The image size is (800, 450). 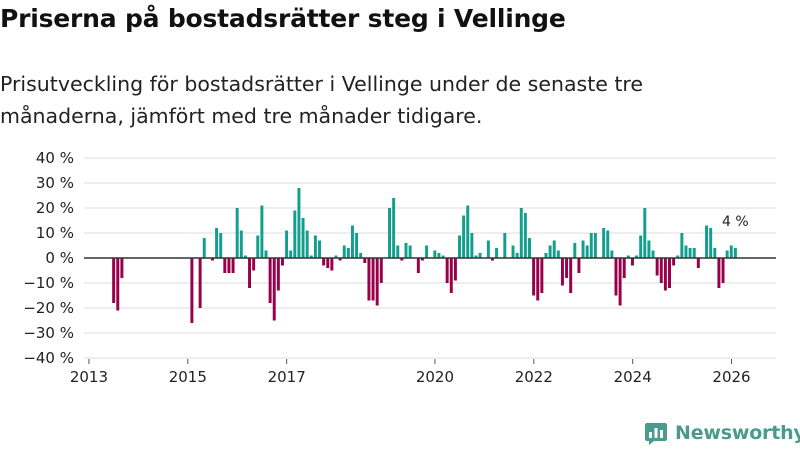 I want to click on x-axis: 2013 2015 2017 2020 2022 2024 2026, so click(x=410, y=372).